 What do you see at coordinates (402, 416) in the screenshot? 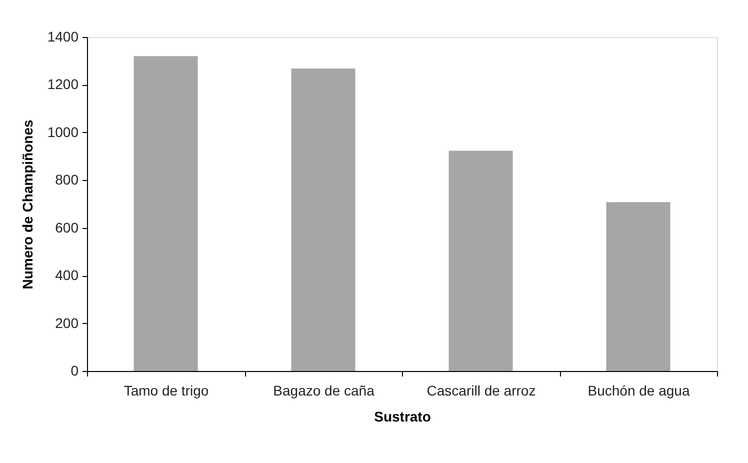
I see `x-axis-title: Sustrato` at bounding box center [402, 416].